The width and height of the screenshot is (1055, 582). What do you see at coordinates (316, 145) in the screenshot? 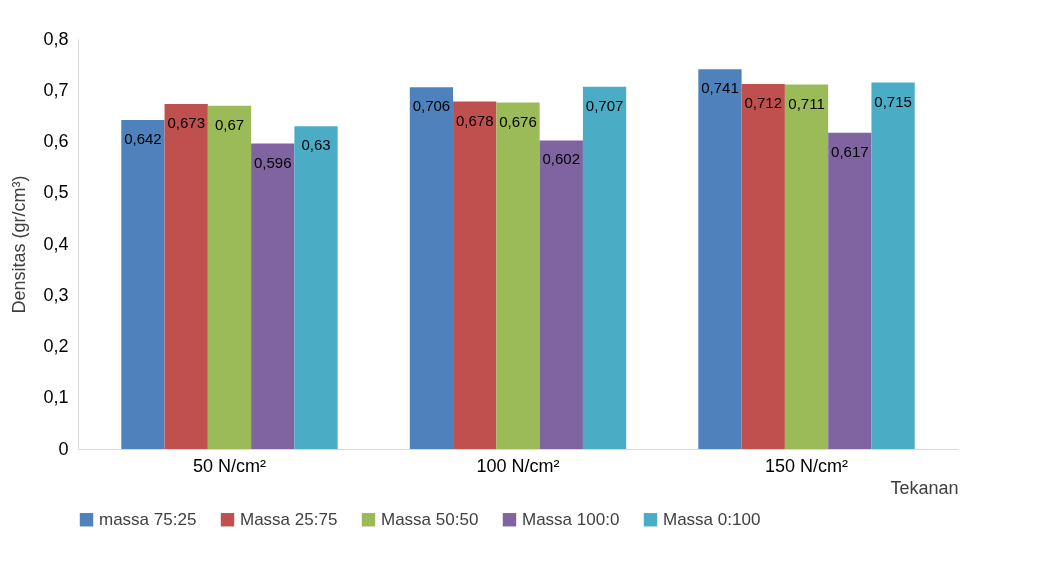
I see `data-label: 0,63` at bounding box center [316, 145].